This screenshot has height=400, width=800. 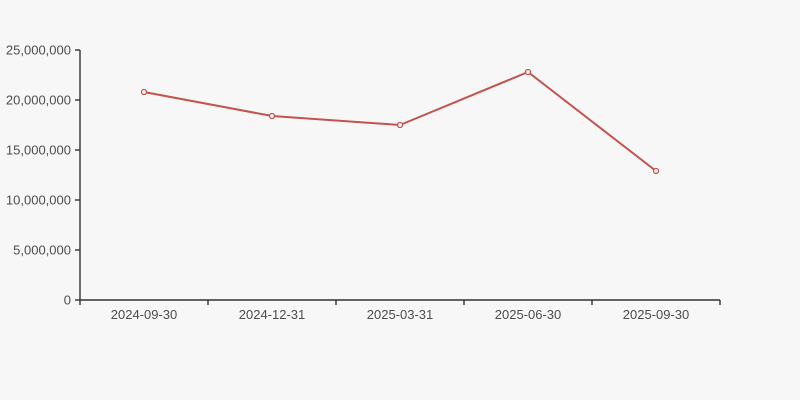 What do you see at coordinates (144, 314) in the screenshot?
I see `x-axis-tick-label: 2024-09-30` at bounding box center [144, 314].